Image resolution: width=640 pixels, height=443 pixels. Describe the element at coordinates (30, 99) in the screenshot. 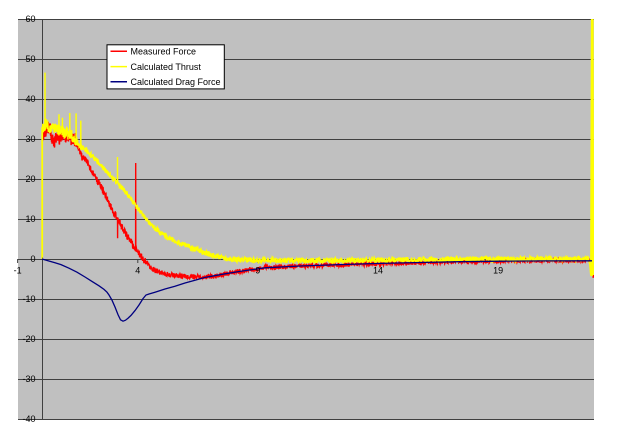

I see `svg-text: 40` at that location.